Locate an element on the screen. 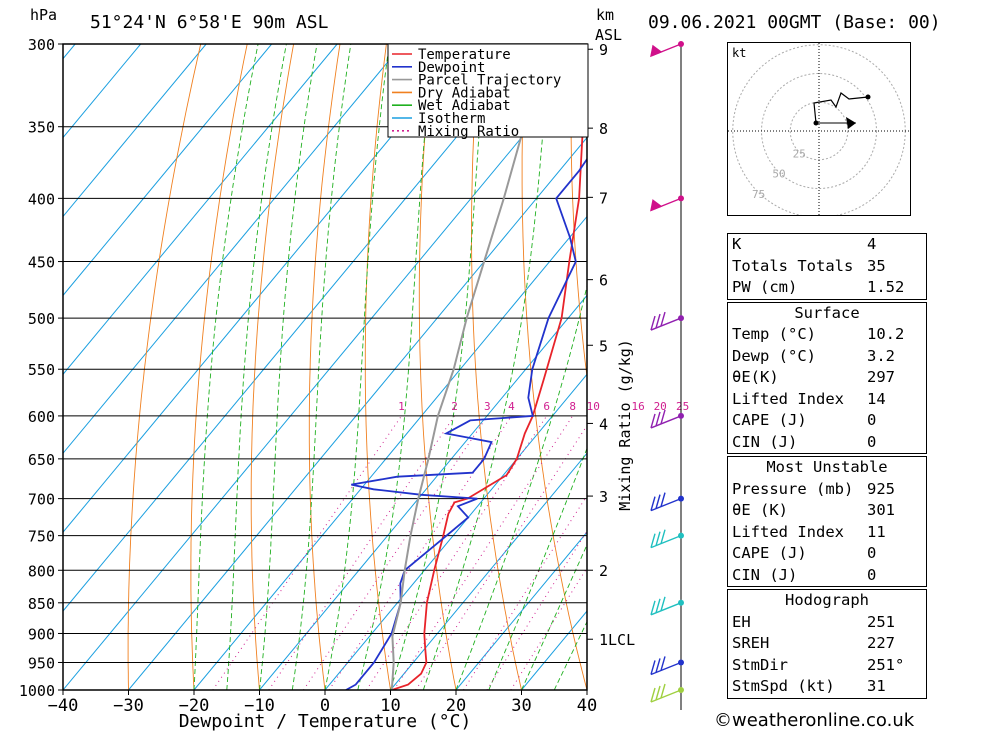  y-tick-label: 650 is located at coordinates (41, 460).